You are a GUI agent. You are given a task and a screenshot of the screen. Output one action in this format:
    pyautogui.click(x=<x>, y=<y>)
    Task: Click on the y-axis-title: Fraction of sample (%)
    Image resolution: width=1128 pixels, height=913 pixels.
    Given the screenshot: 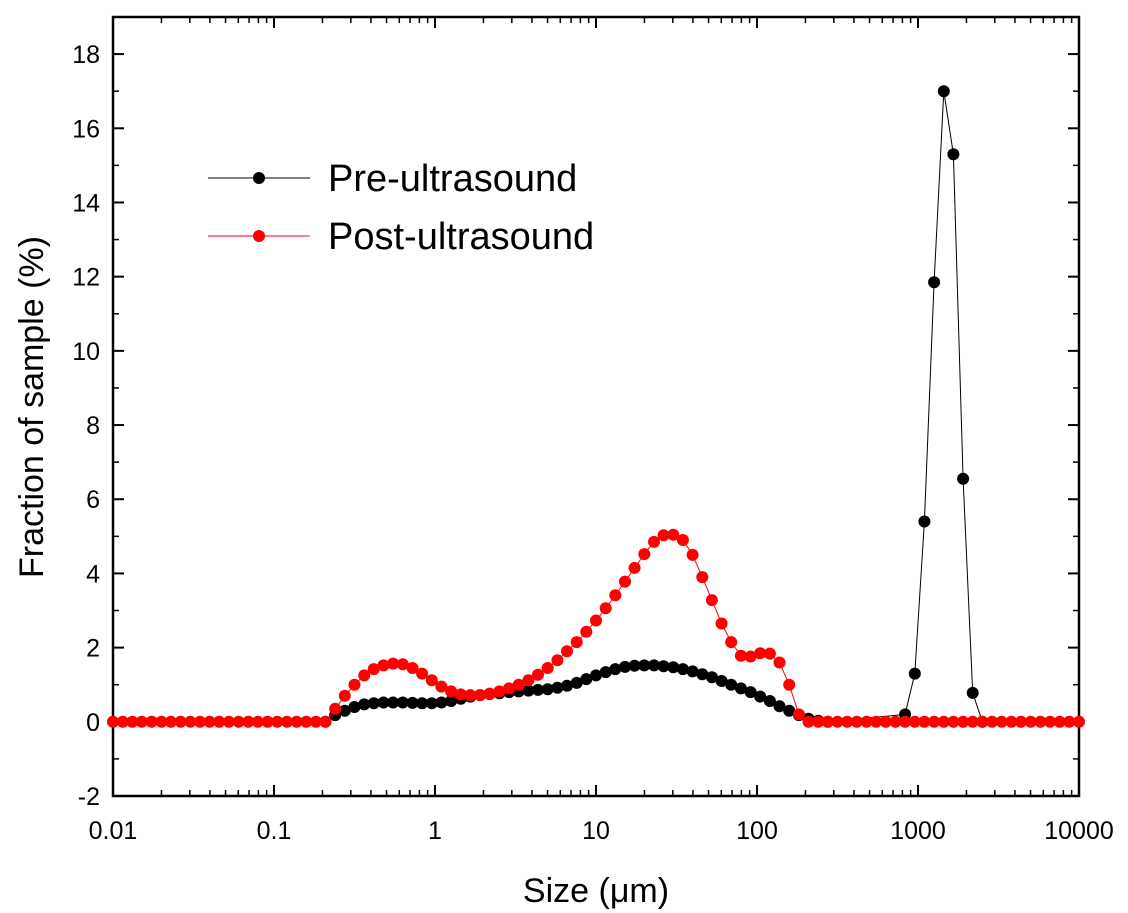 What is the action you would take?
    pyautogui.click(x=32, y=407)
    